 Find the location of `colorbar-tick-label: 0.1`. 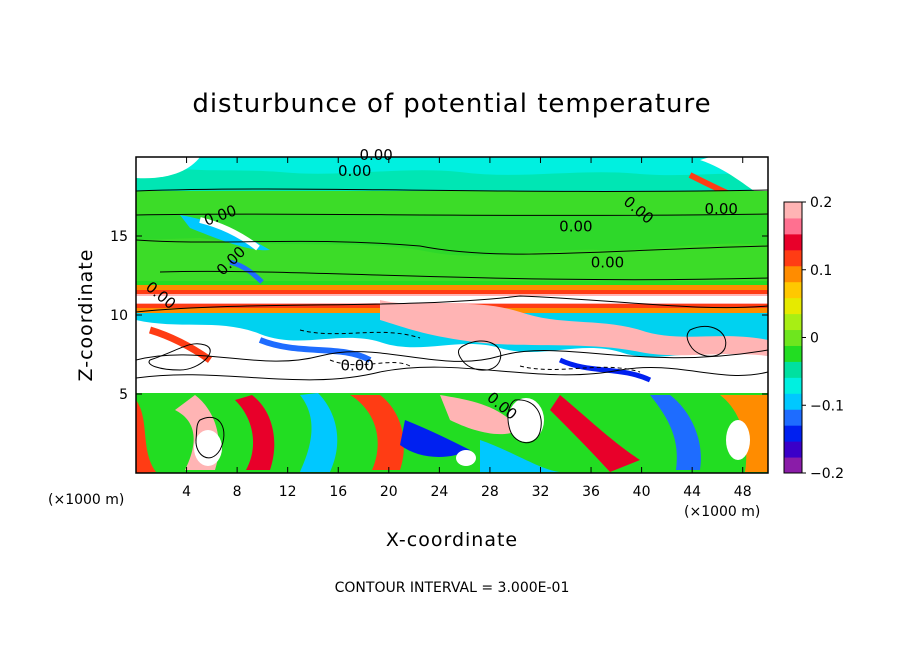

colorbar-tick-label: 0.1 is located at coordinates (821, 271).